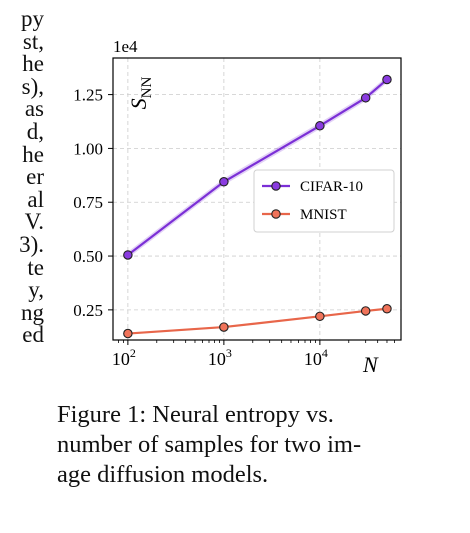 Image resolution: width=470 pixels, height=533 pixels. I want to click on body-text-fragment: y,, so click(36, 290).